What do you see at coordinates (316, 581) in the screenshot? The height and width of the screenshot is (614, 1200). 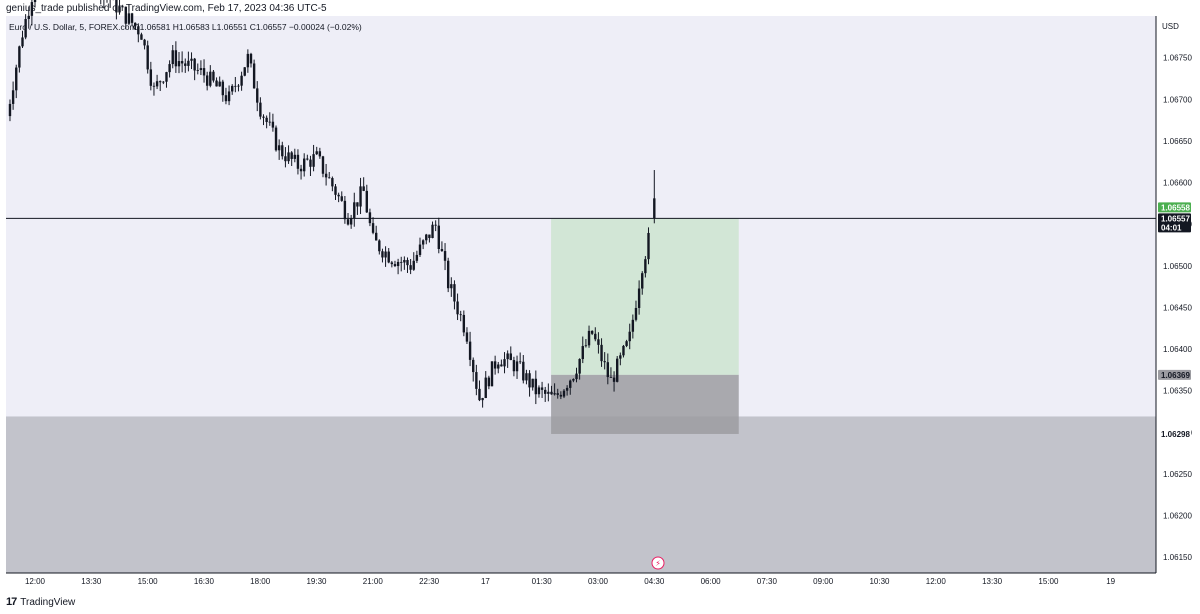 I see `time-tick-label: 19:30` at bounding box center [316, 581].